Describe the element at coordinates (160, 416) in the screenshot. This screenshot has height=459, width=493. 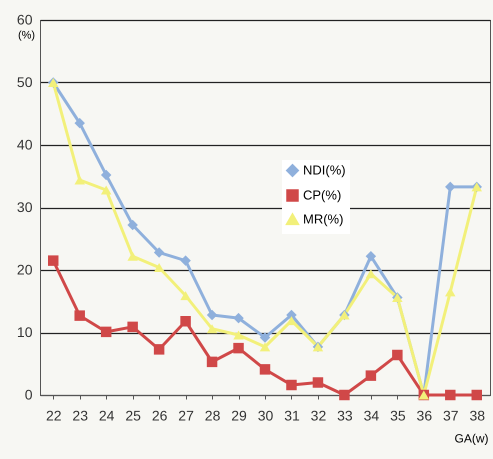
I see `x-tick-label: 26` at that location.